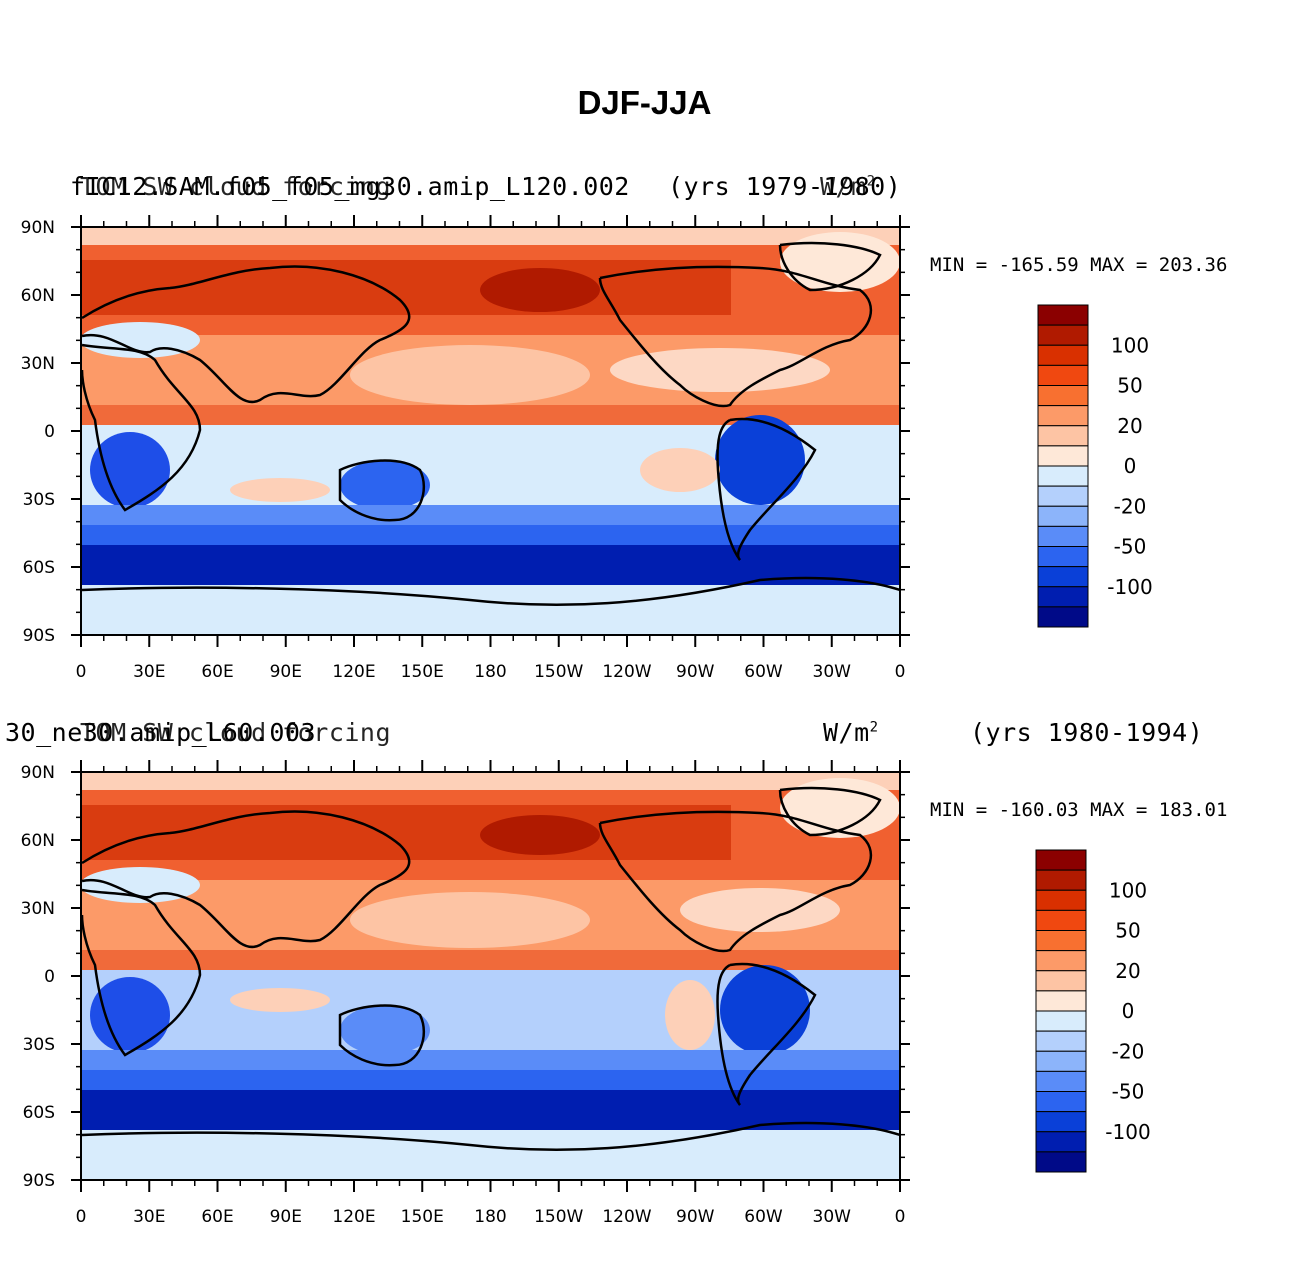  Describe the element at coordinates (644, 102) in the screenshot. I see `figure-title: DJF-JJA` at that location.